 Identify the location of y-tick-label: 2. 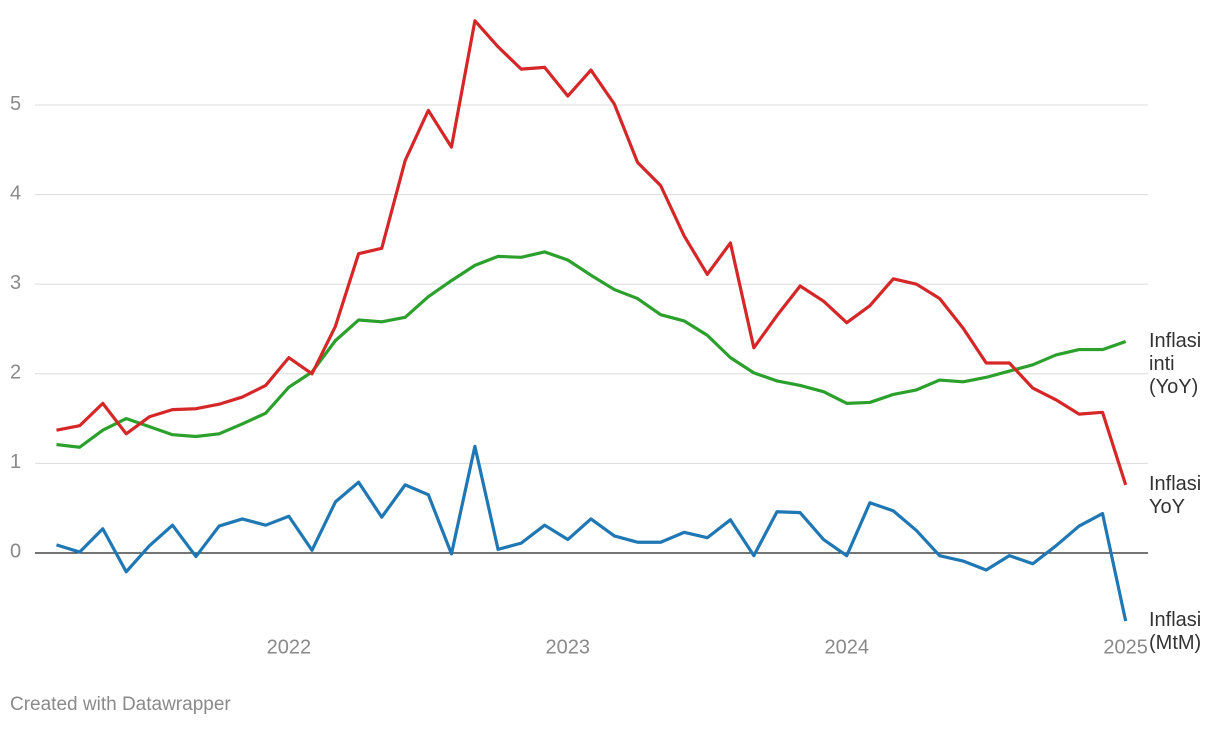
(15, 373).